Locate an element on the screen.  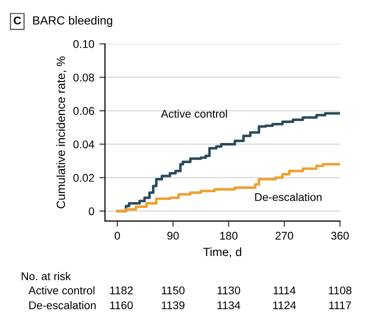
x-tick-label: 180 is located at coordinates (229, 236).